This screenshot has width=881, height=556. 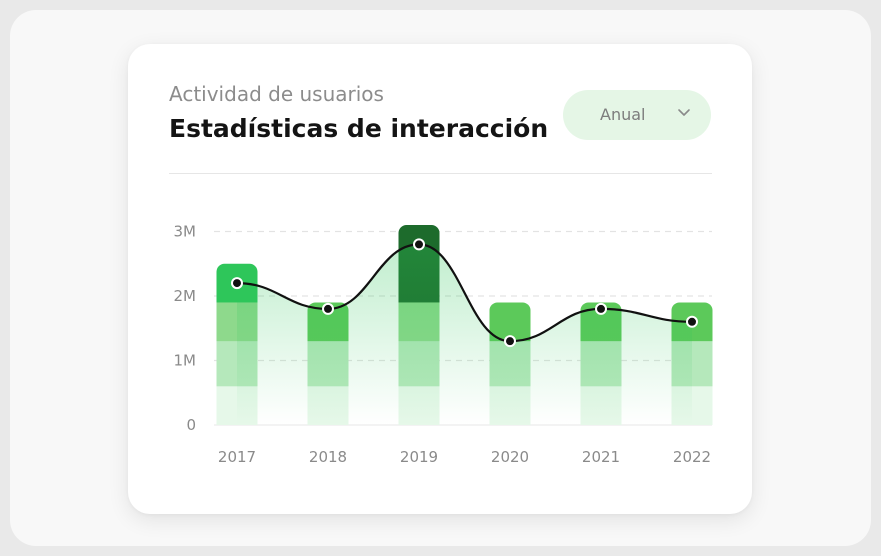 What do you see at coordinates (601, 457) in the screenshot?
I see `x-tick-label: 2021` at bounding box center [601, 457].